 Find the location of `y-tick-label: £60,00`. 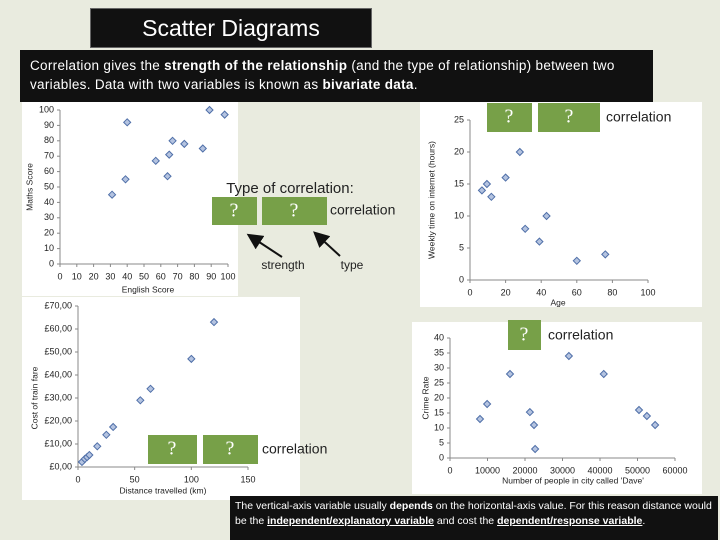

y-tick-label: £60,00 is located at coordinates (58, 328).